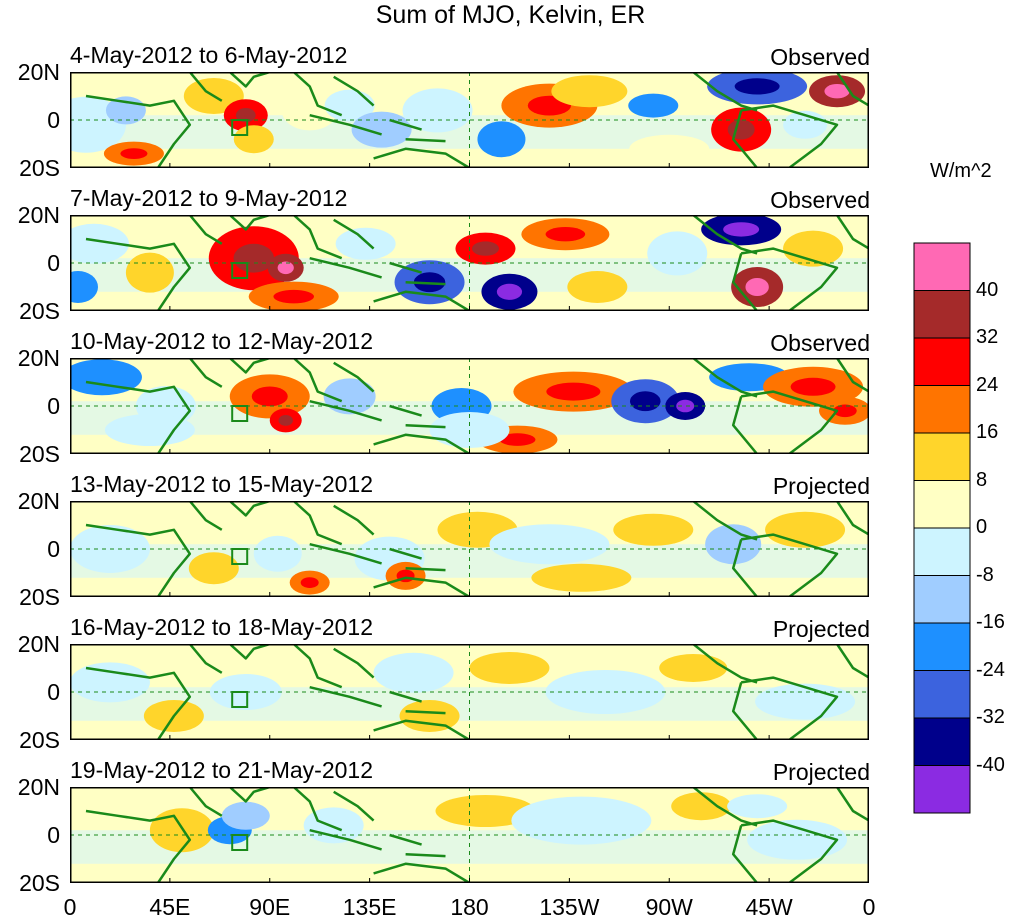  Describe the element at coordinates (821, 486) in the screenshot. I see `panel-4-status-label: Projected` at that location.